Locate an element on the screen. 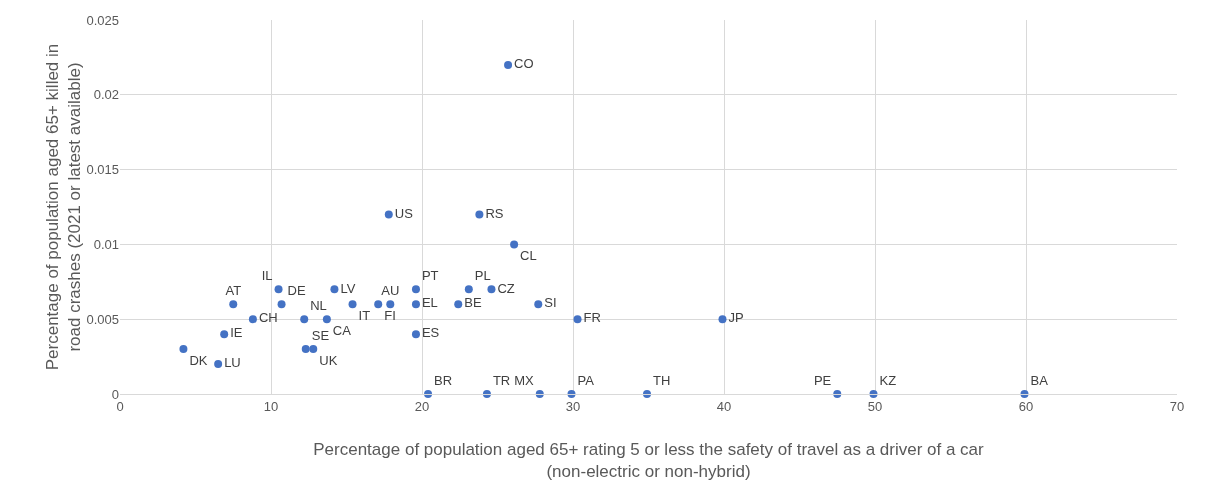 The height and width of the screenshot is (504, 1212). y-tick-label: 0.01 is located at coordinates (106, 244).